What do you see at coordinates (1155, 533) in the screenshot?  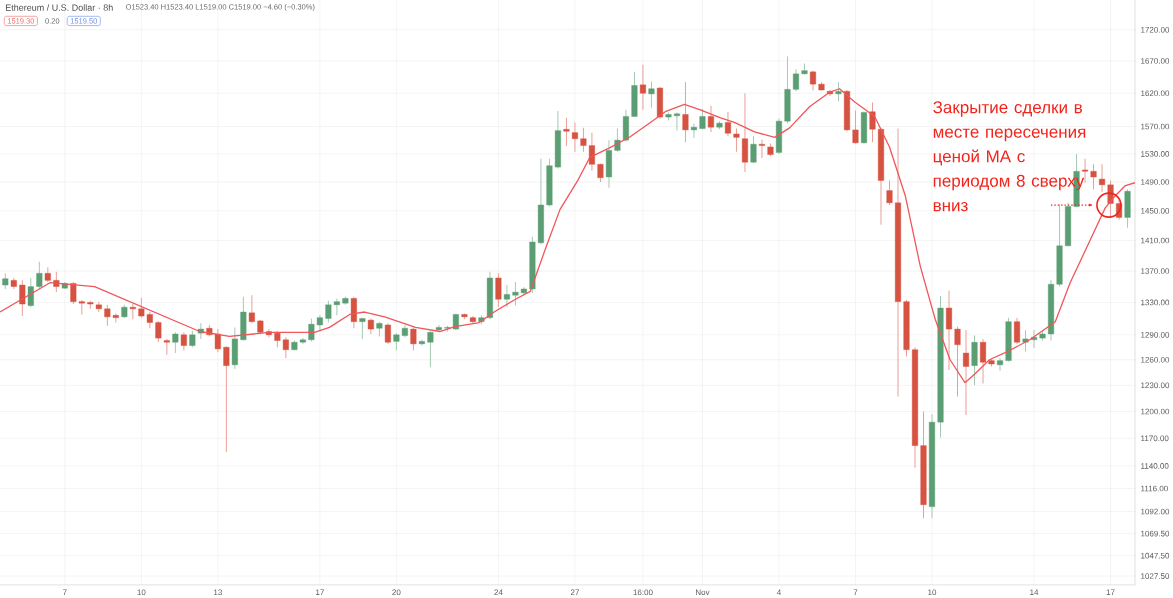 I see `y-tick-label: 1069.50` at bounding box center [1155, 533].